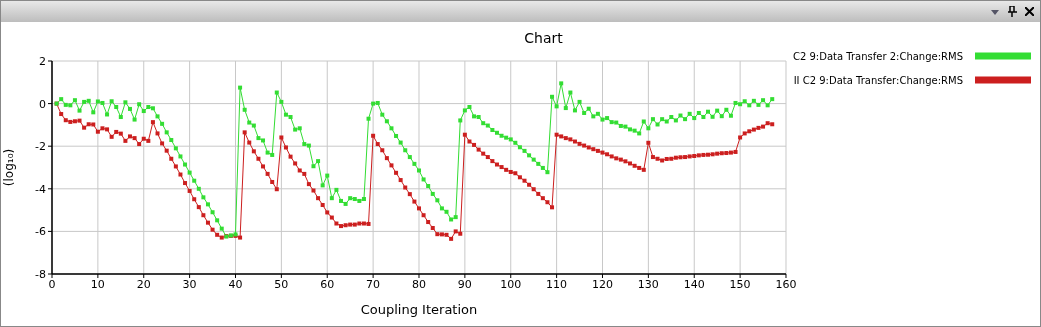 This screenshot has height=327, width=1041. Describe the element at coordinates (281, 284) in the screenshot. I see `x-tick-label: 50` at that location.